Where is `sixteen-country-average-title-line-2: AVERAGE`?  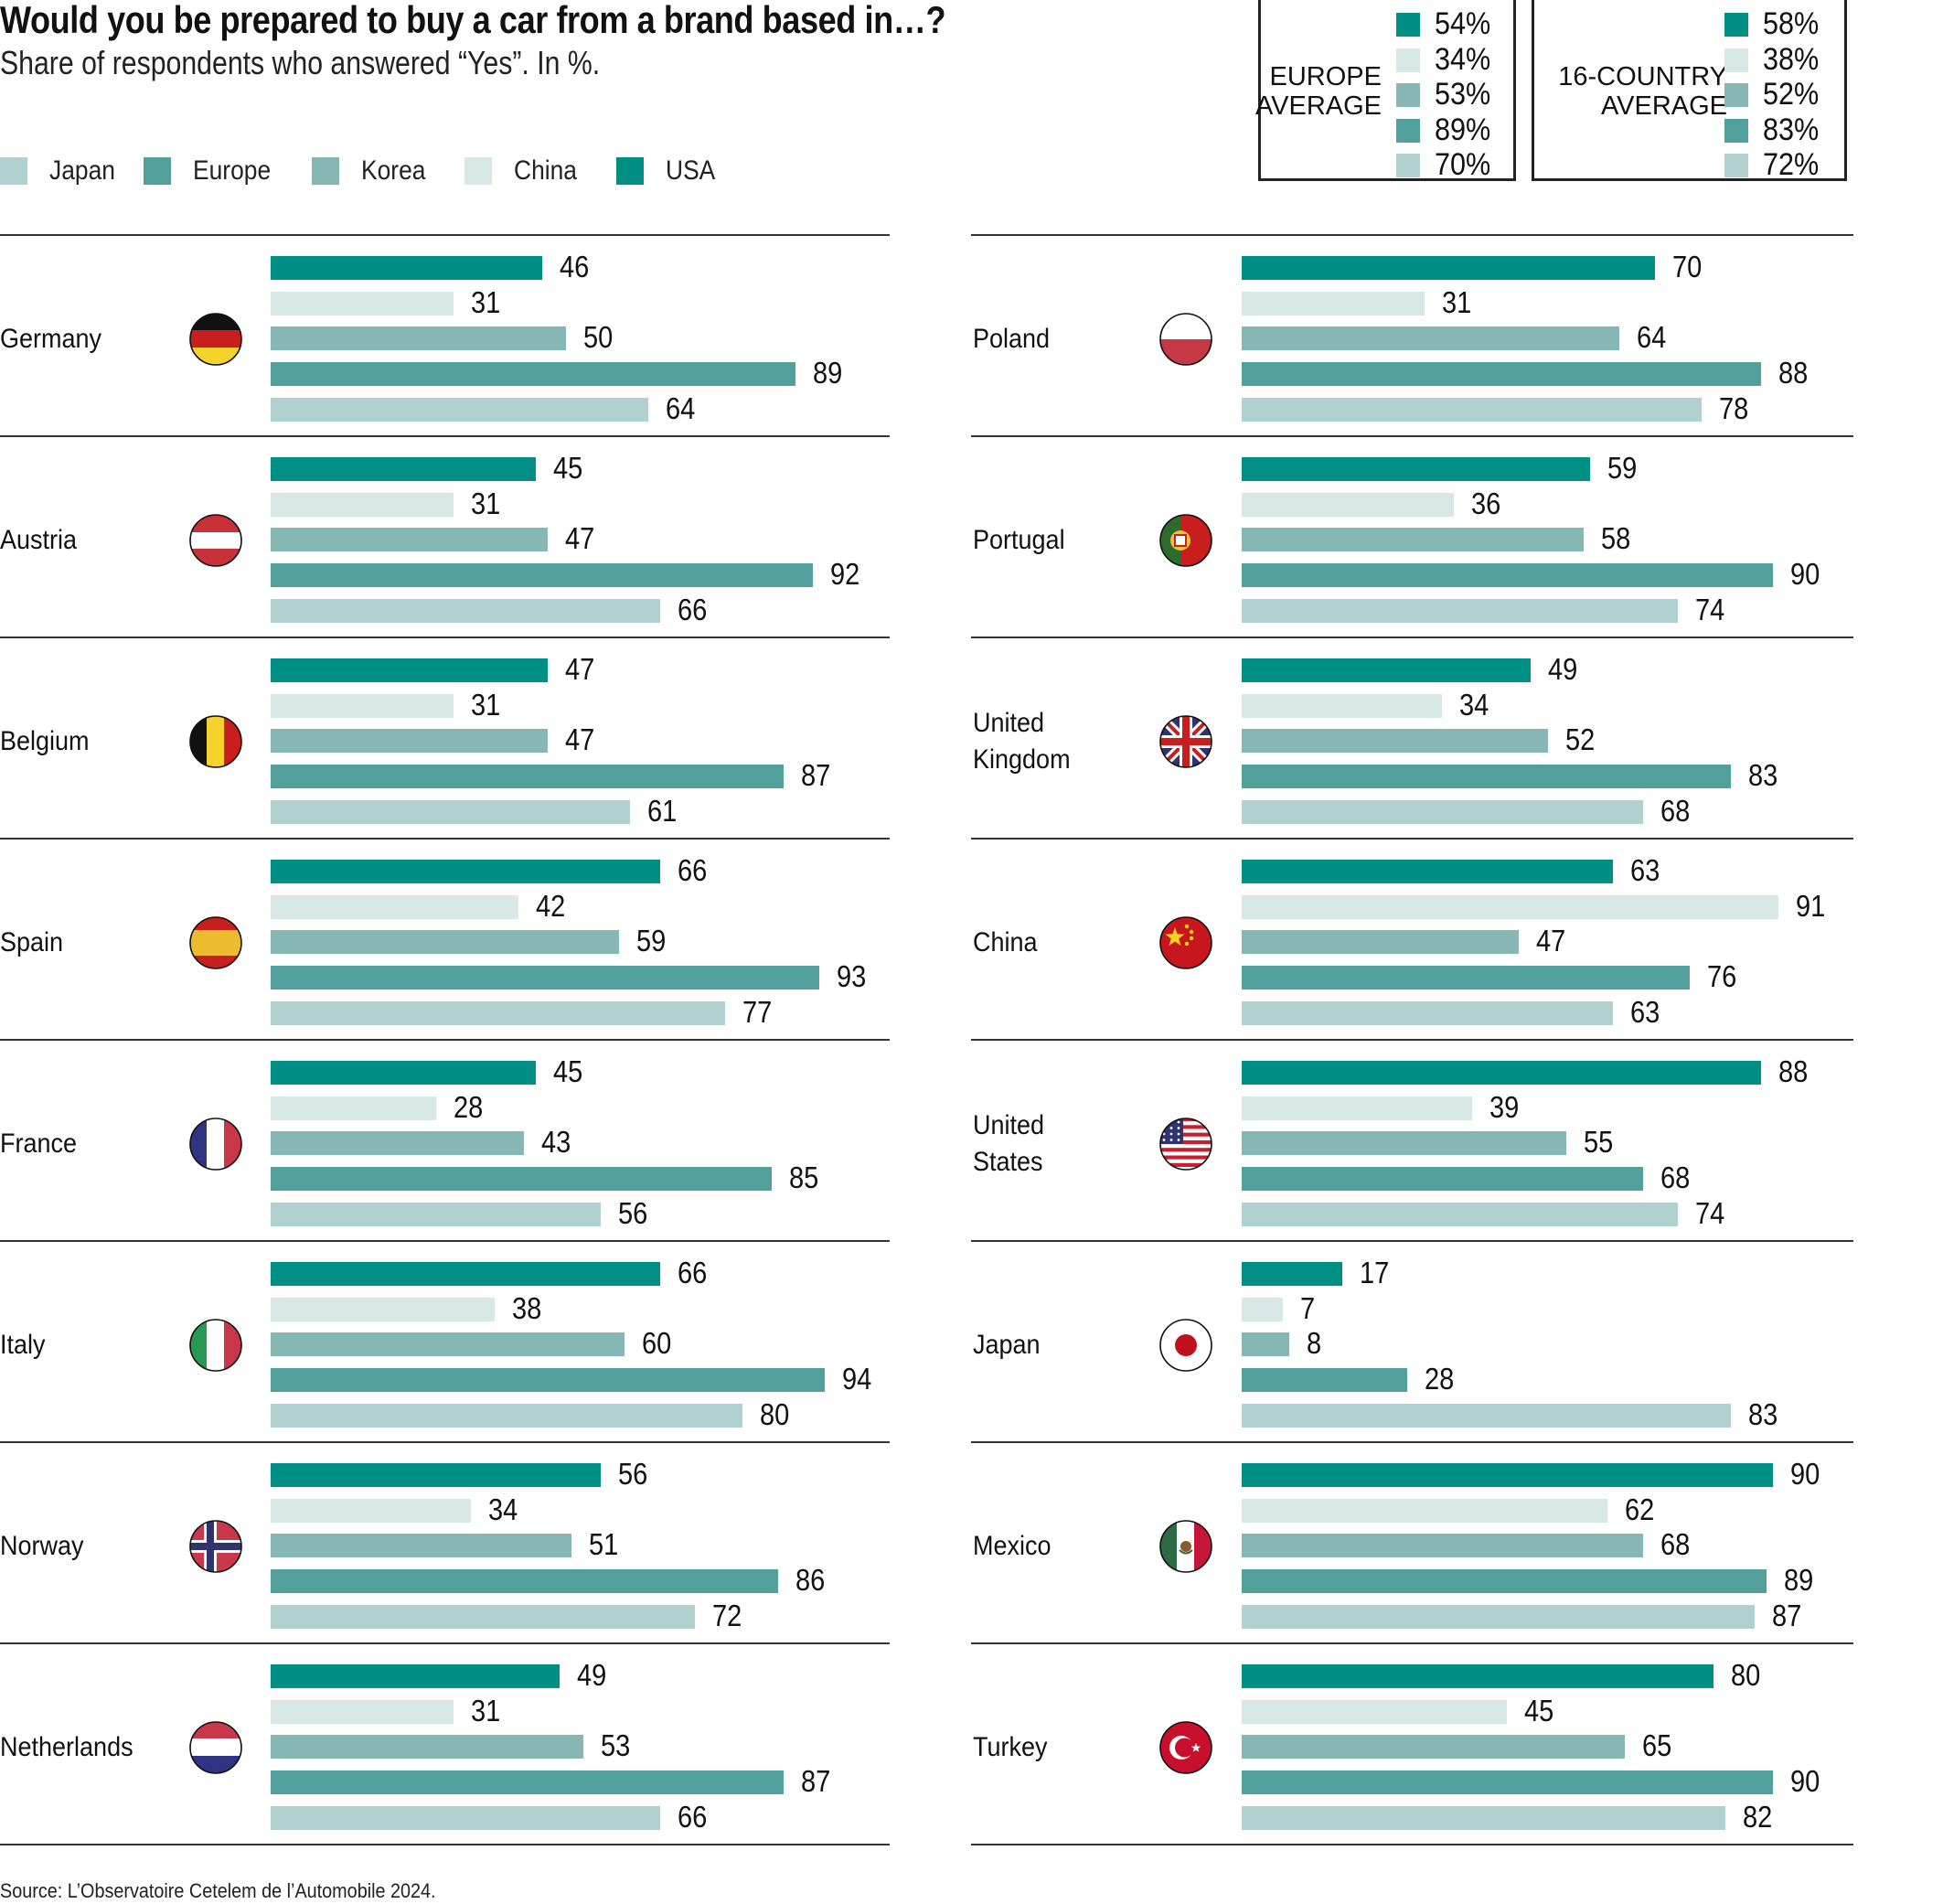
sixteen-country-average-title-line-2: AVERAGE is located at coordinates (1663, 106).